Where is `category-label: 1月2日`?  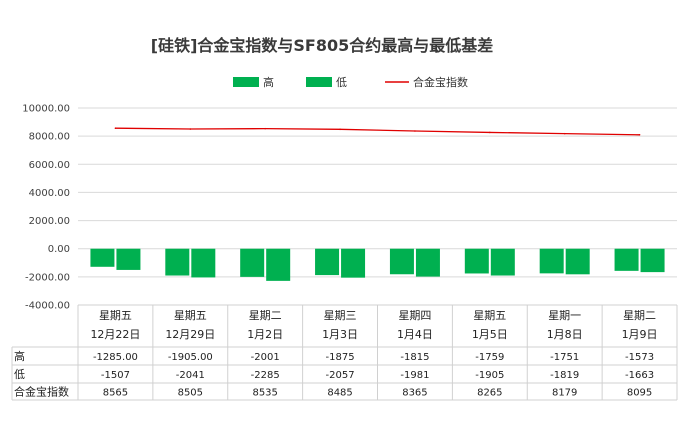 category-label: 1月2日 is located at coordinates (265, 334).